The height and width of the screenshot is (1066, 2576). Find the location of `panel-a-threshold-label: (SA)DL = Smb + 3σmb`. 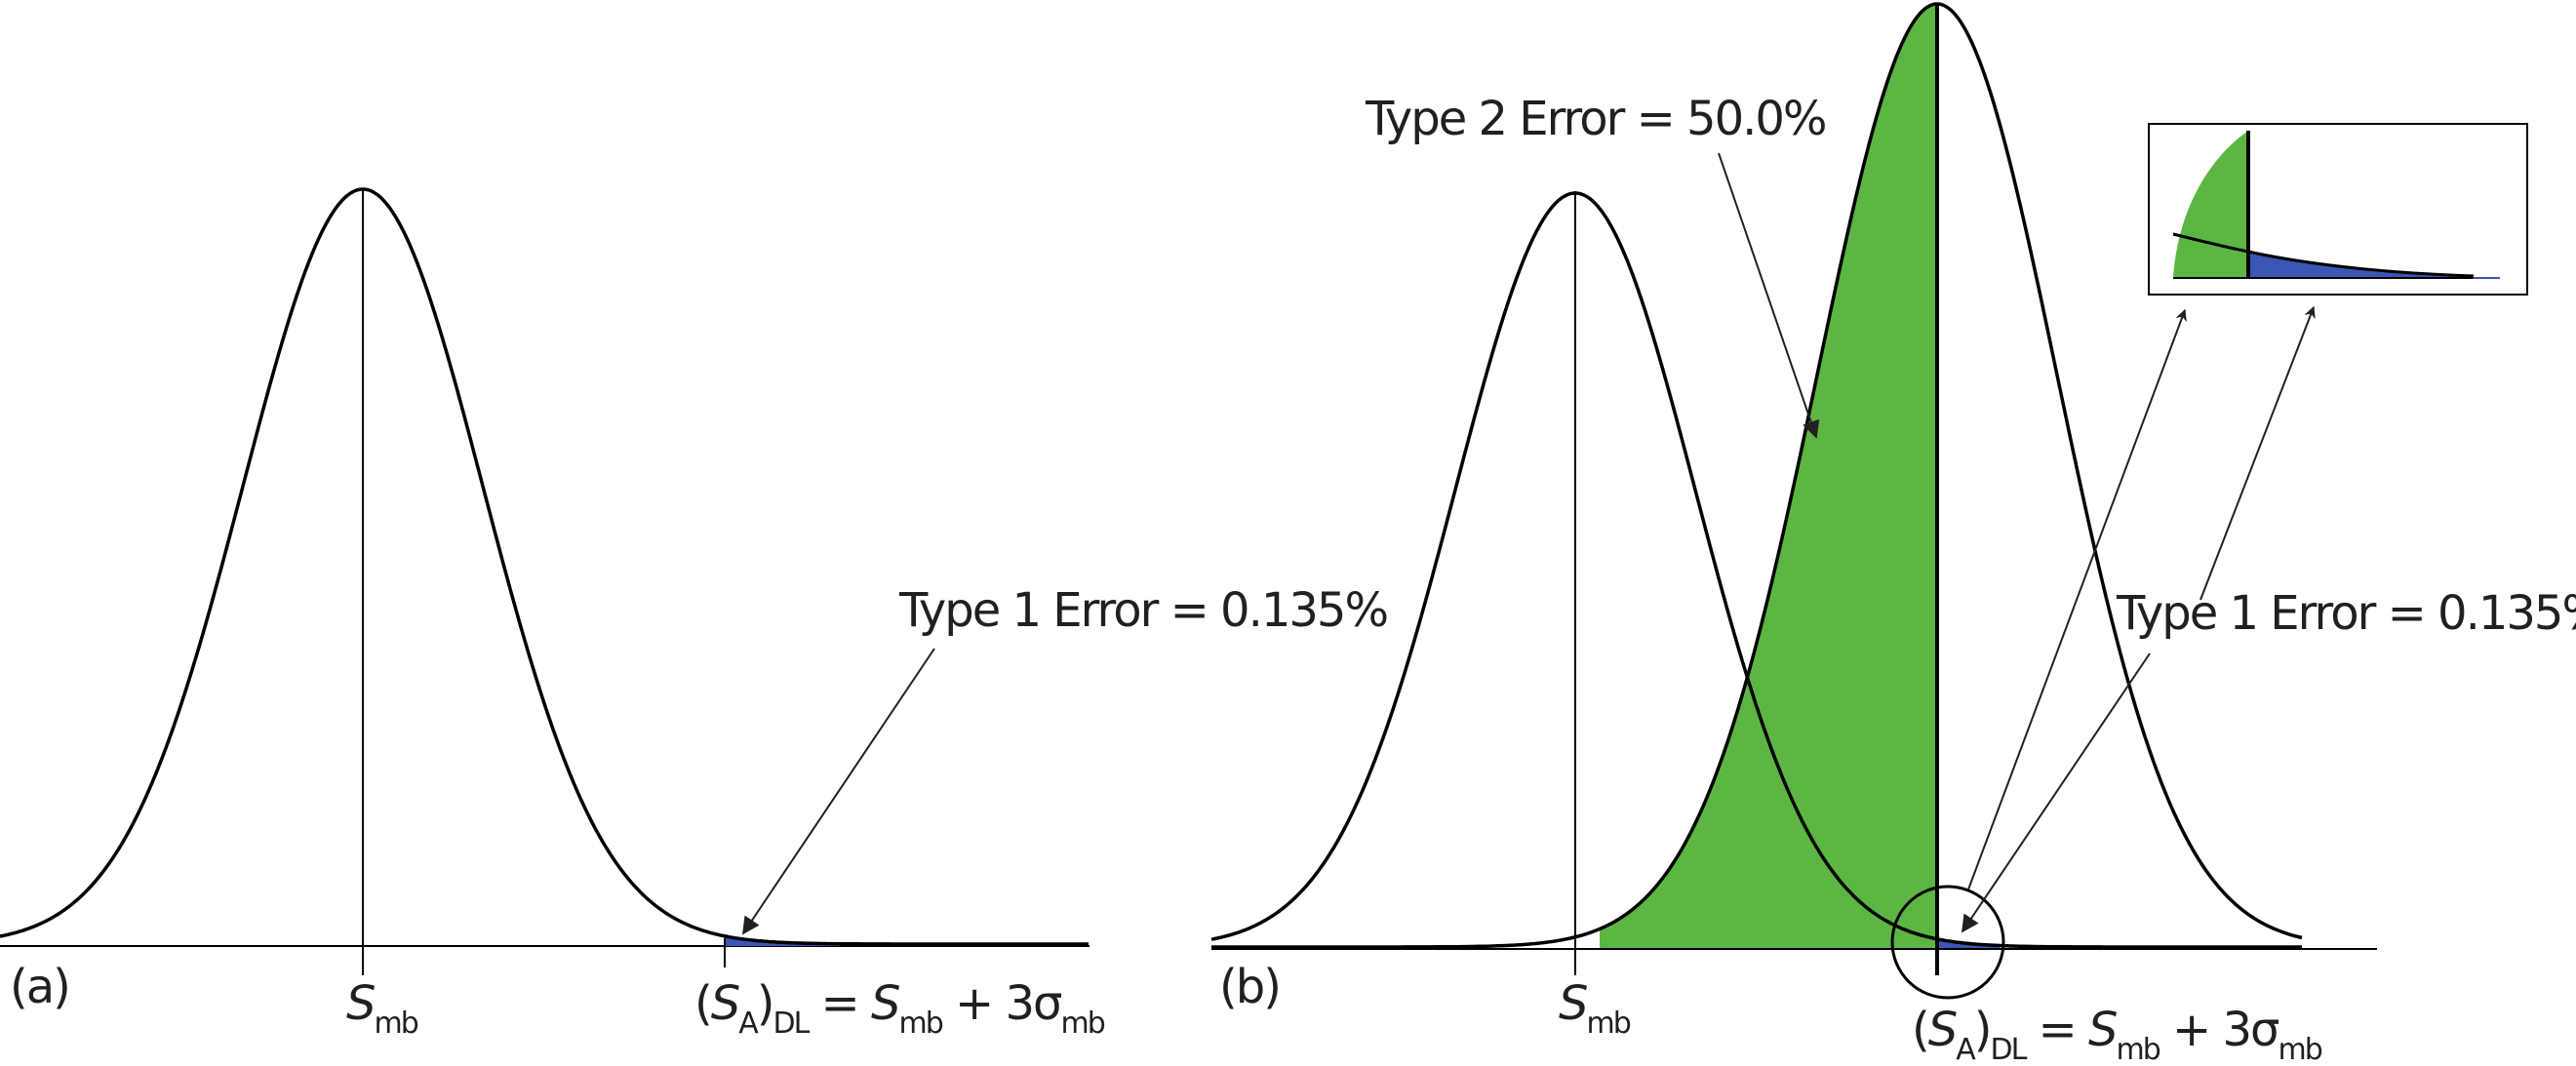

panel-a-threshold-label: (SA)DL = Smb + 3σmb is located at coordinates (899, 1008).